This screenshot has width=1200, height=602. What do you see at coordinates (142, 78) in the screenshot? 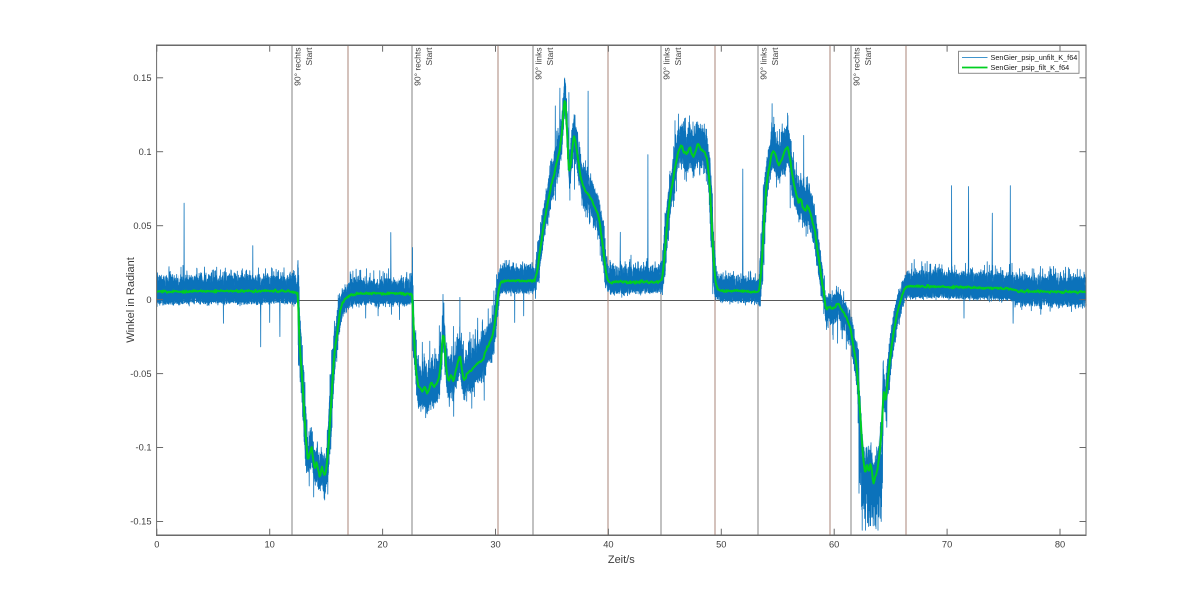
I see `svg-text: 0.15` at bounding box center [142, 78].